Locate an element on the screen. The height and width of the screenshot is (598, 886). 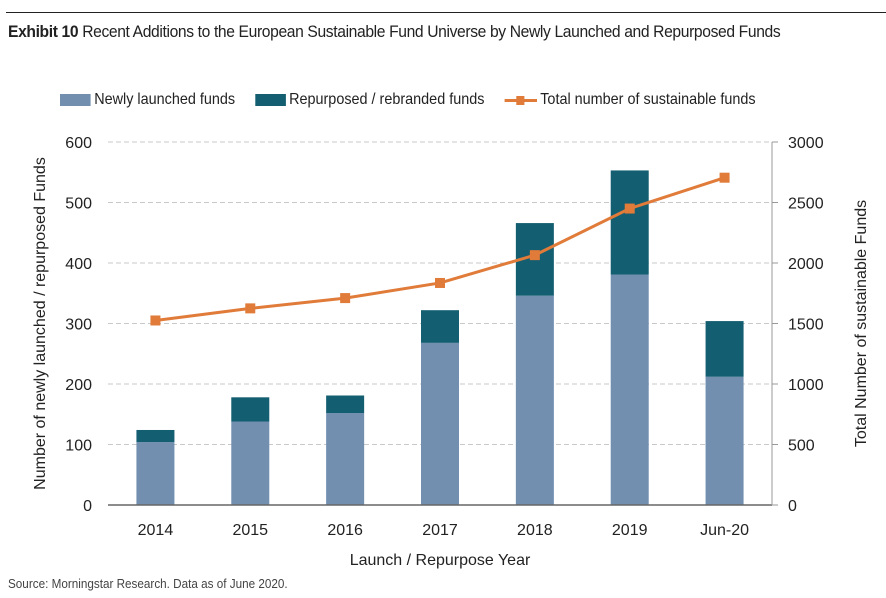
x-tick-label: 2015 is located at coordinates (250, 530).